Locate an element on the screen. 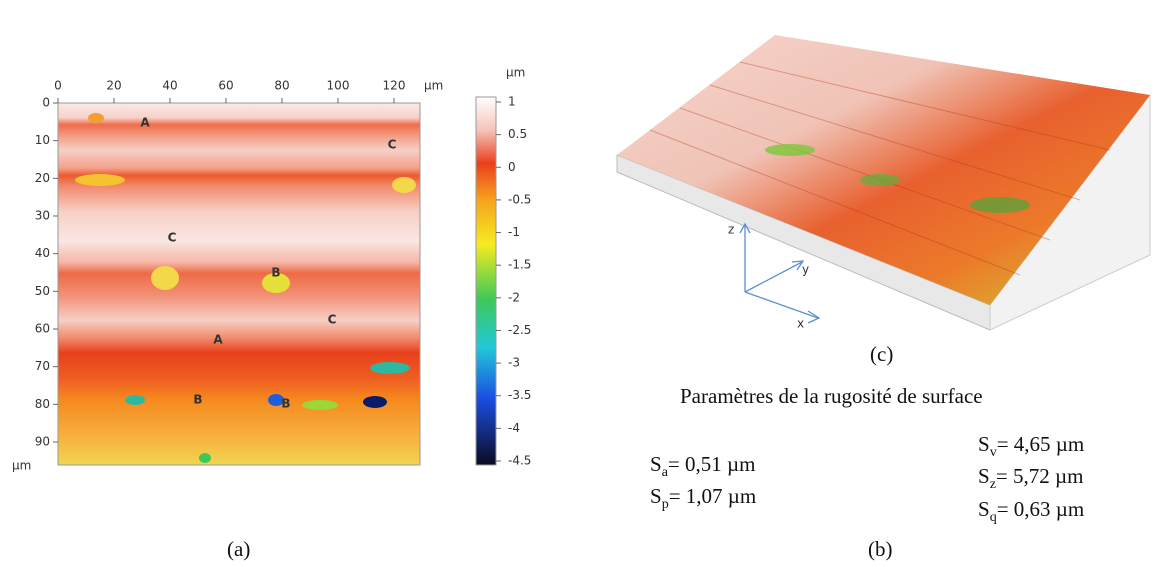  caption: (a) is located at coordinates (239, 549).